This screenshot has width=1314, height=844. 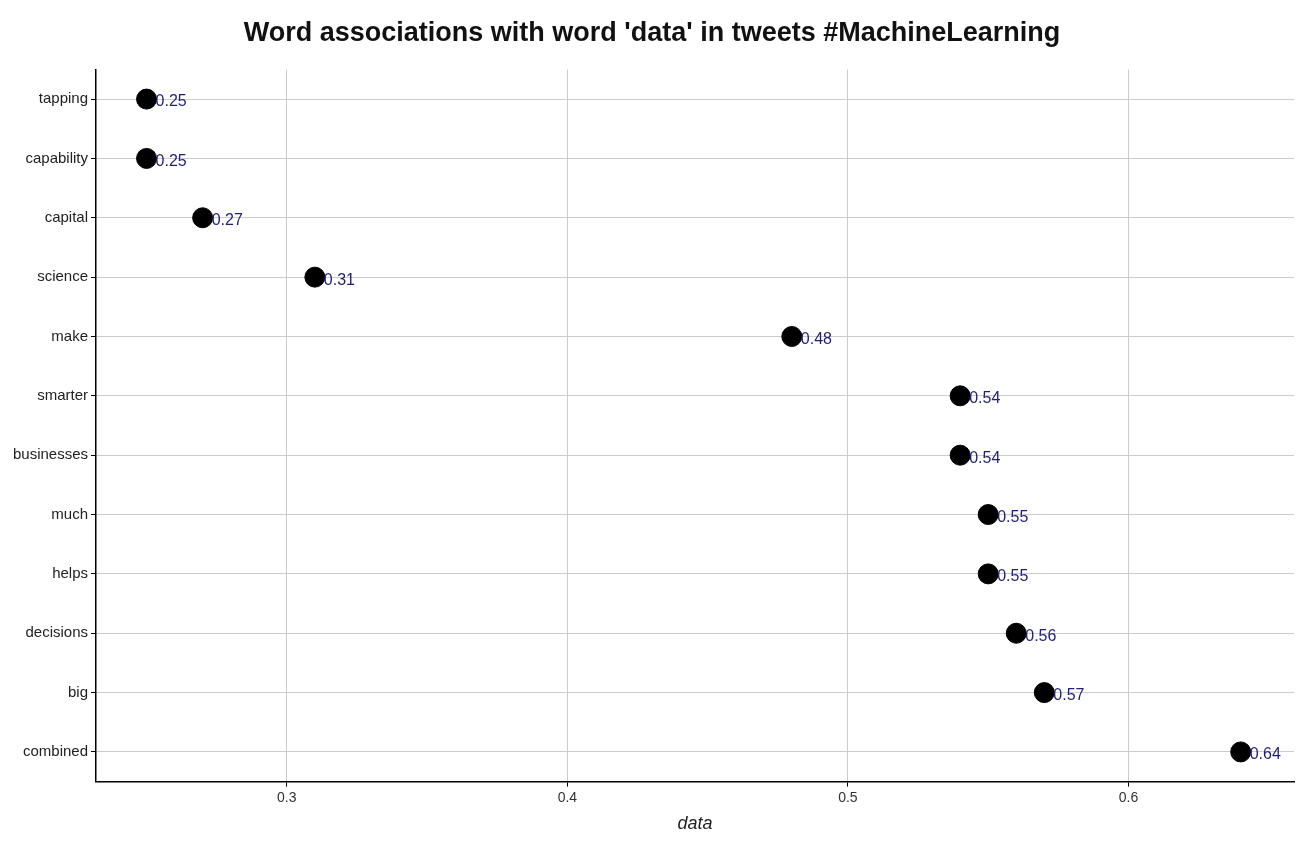 What do you see at coordinates (1128, 796) in the screenshot?
I see `x-tick-label: 0.6` at bounding box center [1128, 796].